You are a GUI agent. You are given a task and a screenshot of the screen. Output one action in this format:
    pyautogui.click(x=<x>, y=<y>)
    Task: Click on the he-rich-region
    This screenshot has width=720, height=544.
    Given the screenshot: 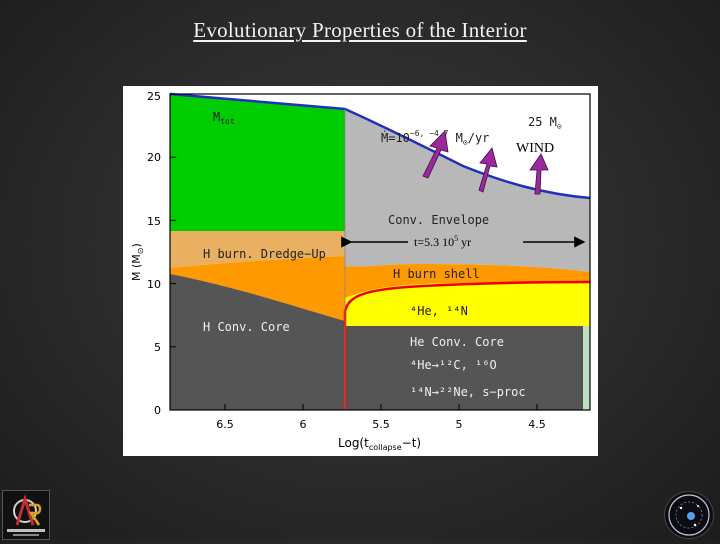 What is the action you would take?
    pyautogui.click(x=467, y=304)
    